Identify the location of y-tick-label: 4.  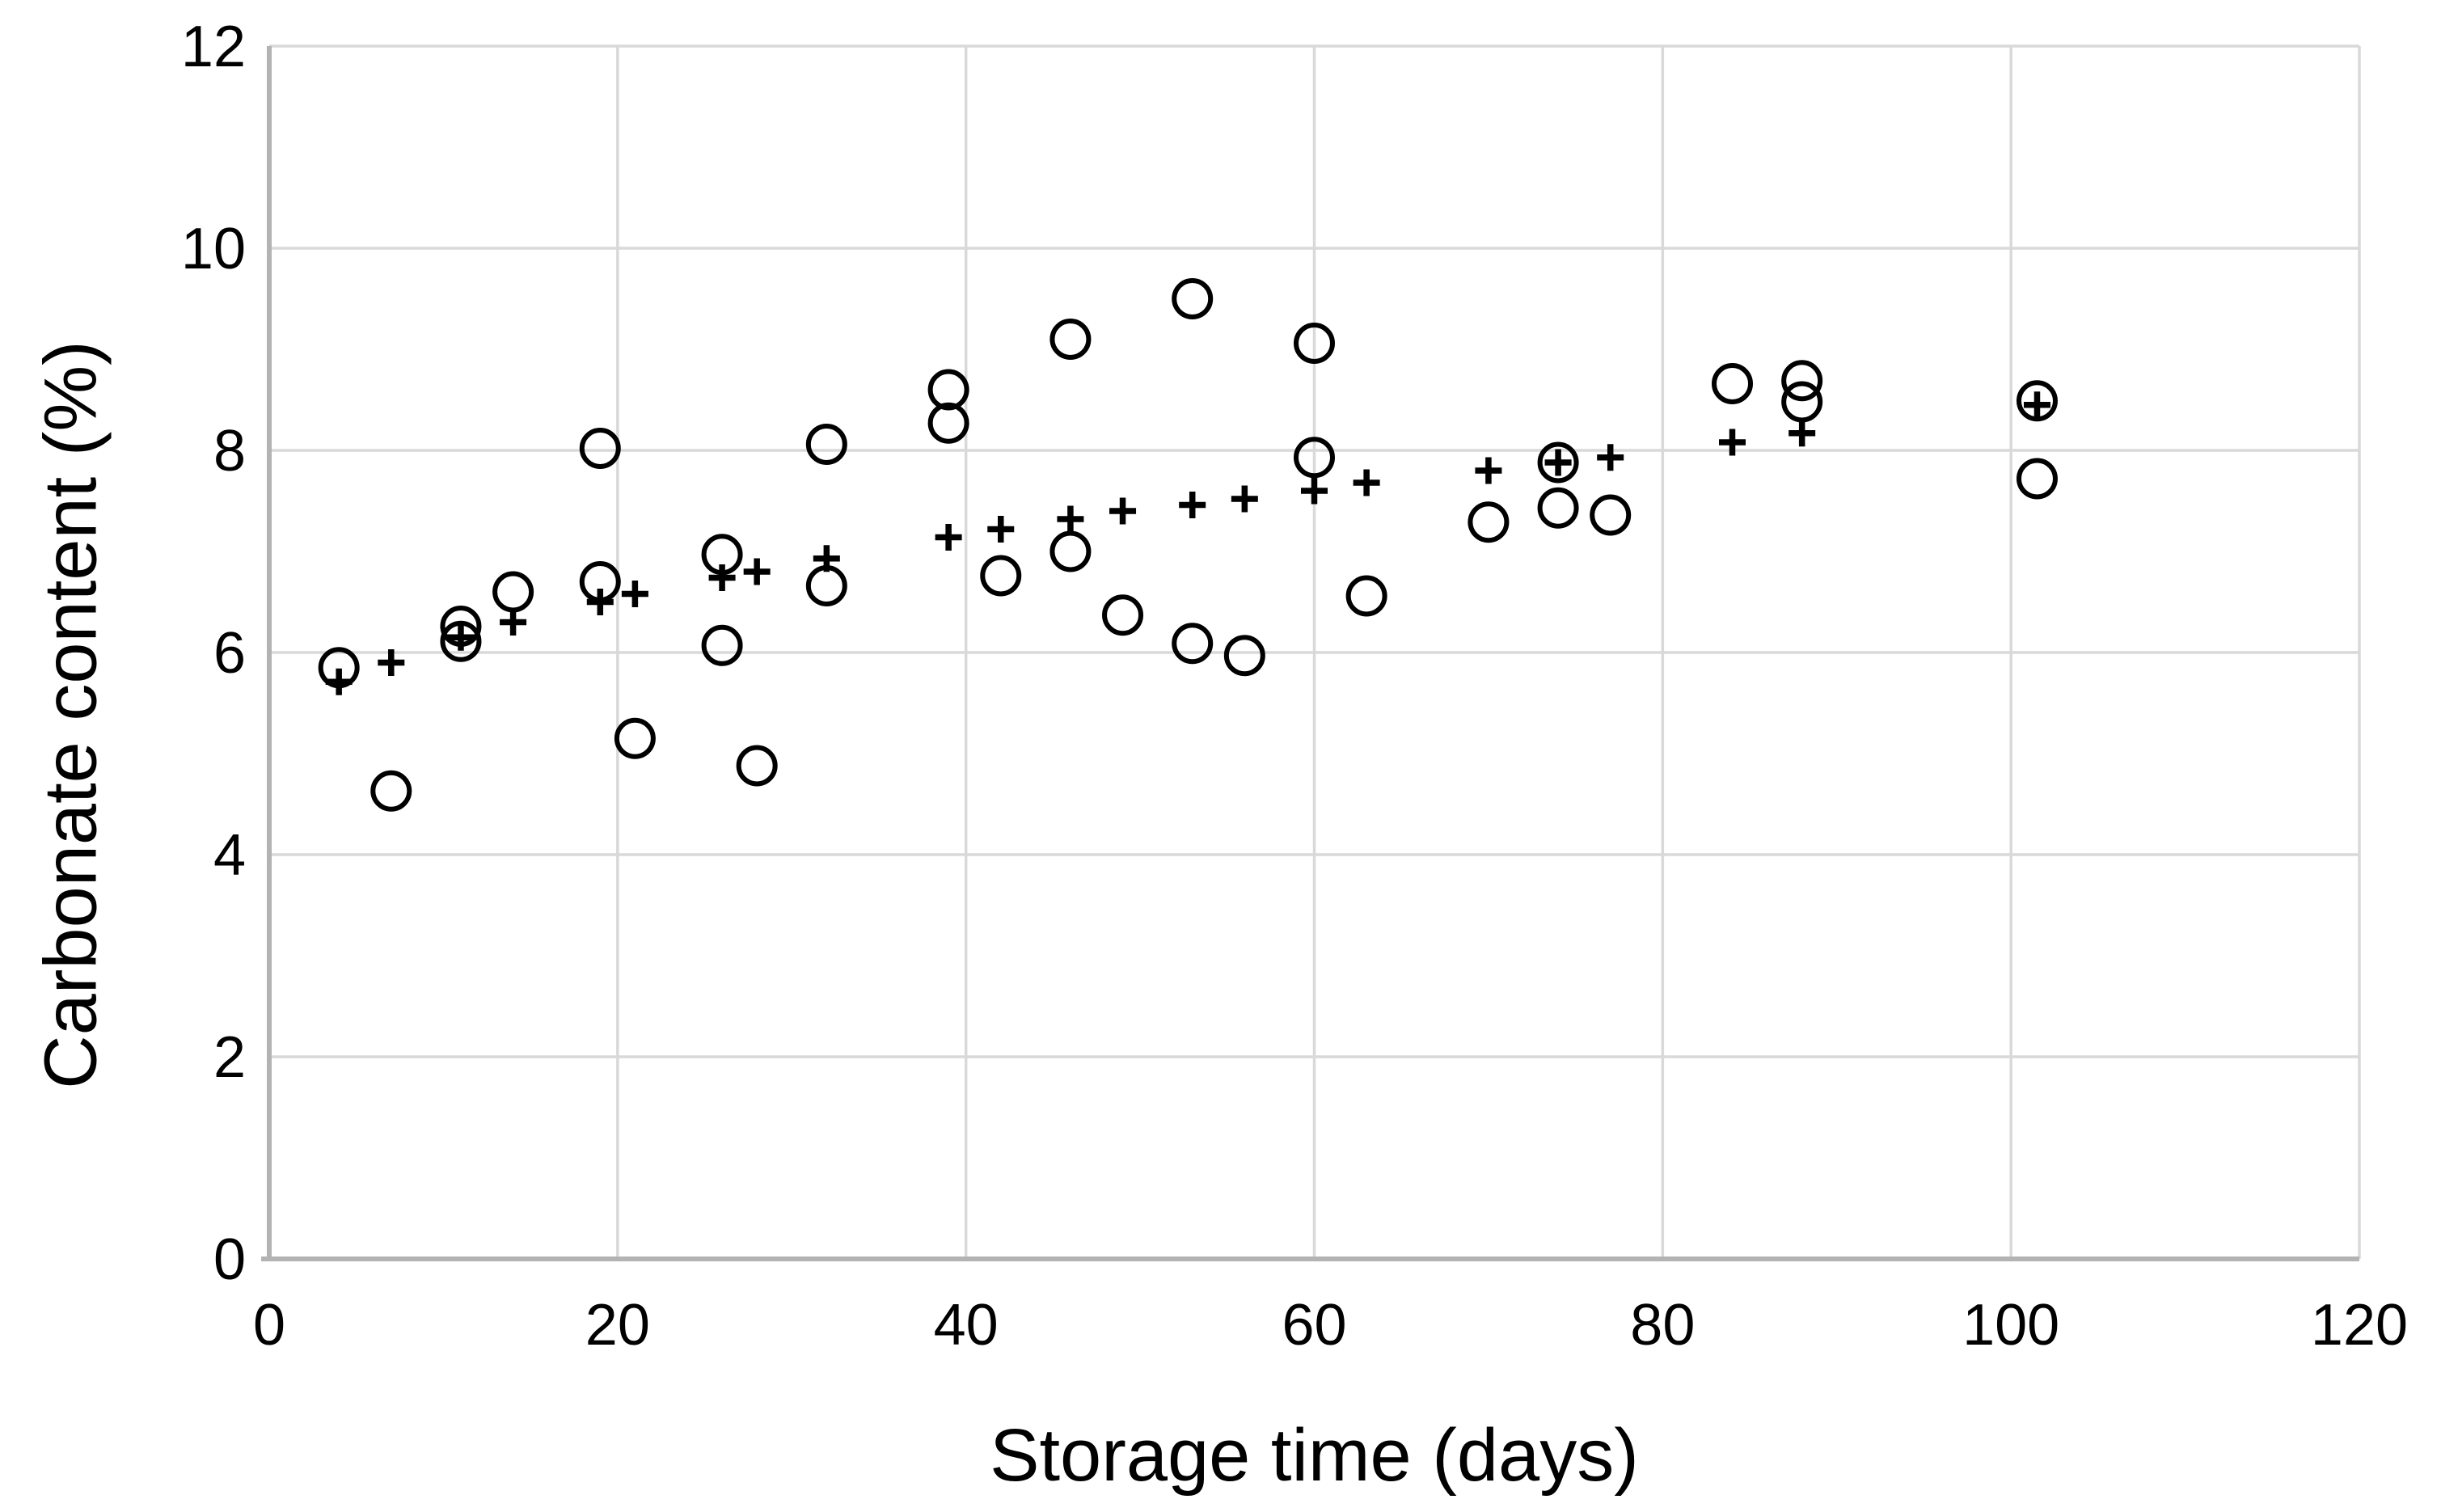
(229, 856).